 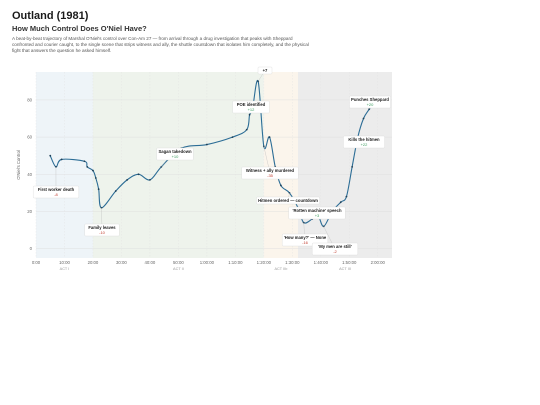 I want to click on chart-subtitle: How Much Control Does O'Niel Have?, so click(x=79, y=28).